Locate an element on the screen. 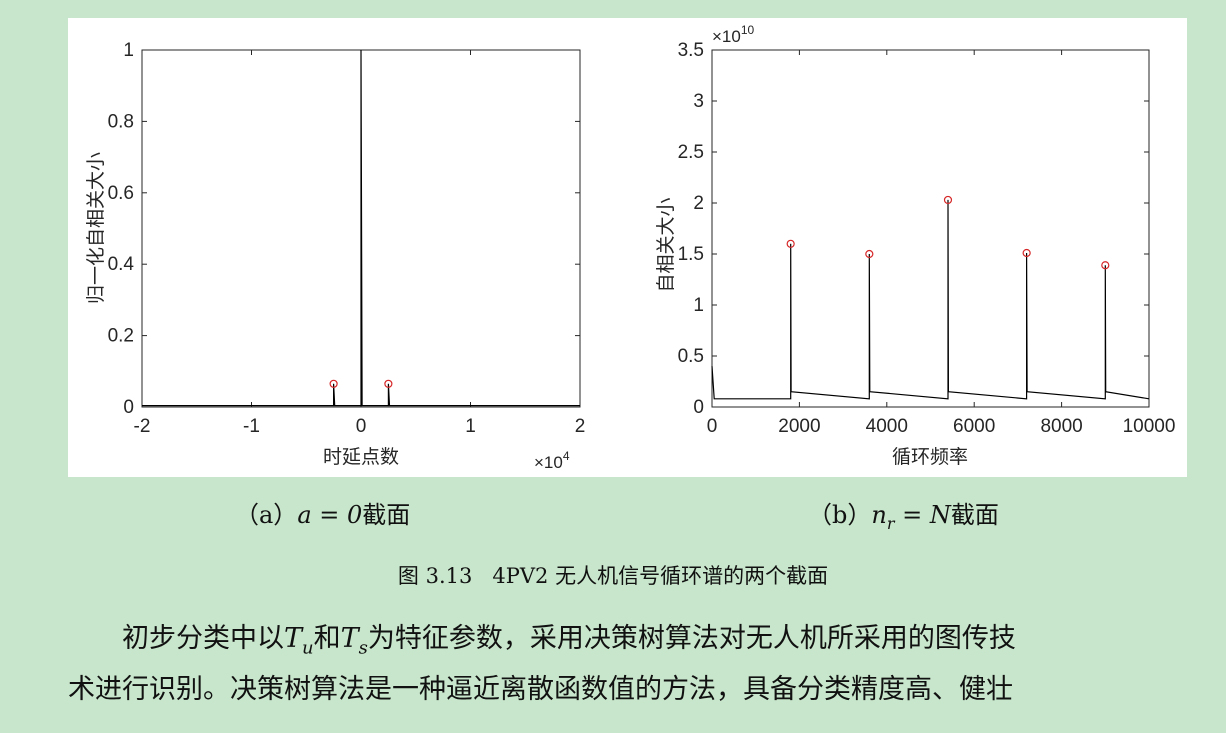 Image resolution: width=1226 pixels, height=733 pixels. chart-b-y-multiplier: ×10¹⁰ is located at coordinates (733, 34).